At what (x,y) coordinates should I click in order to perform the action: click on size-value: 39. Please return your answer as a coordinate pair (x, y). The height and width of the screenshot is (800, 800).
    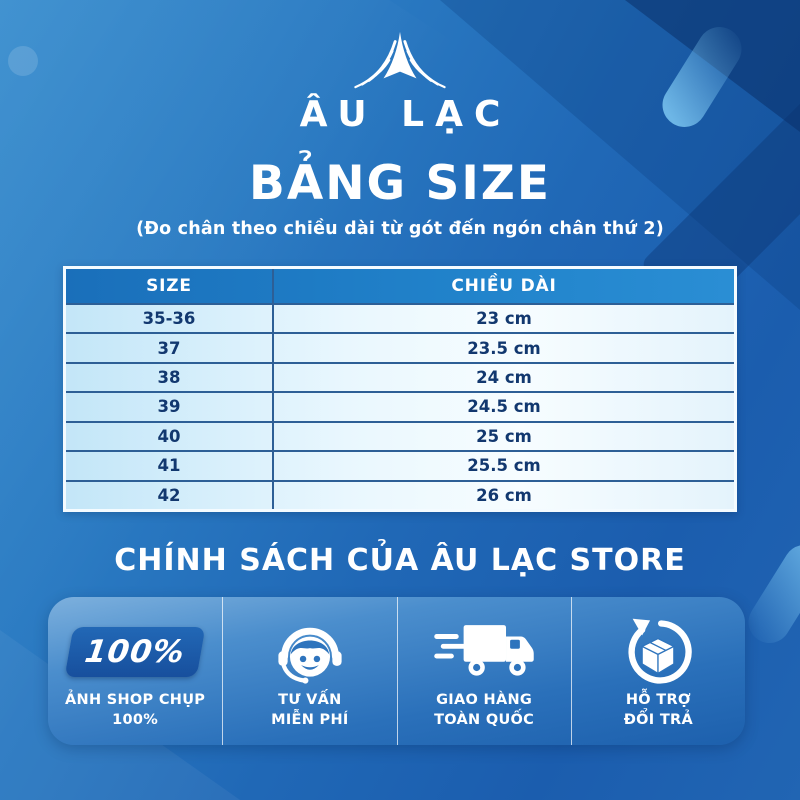
    Looking at the image, I should click on (169, 407).